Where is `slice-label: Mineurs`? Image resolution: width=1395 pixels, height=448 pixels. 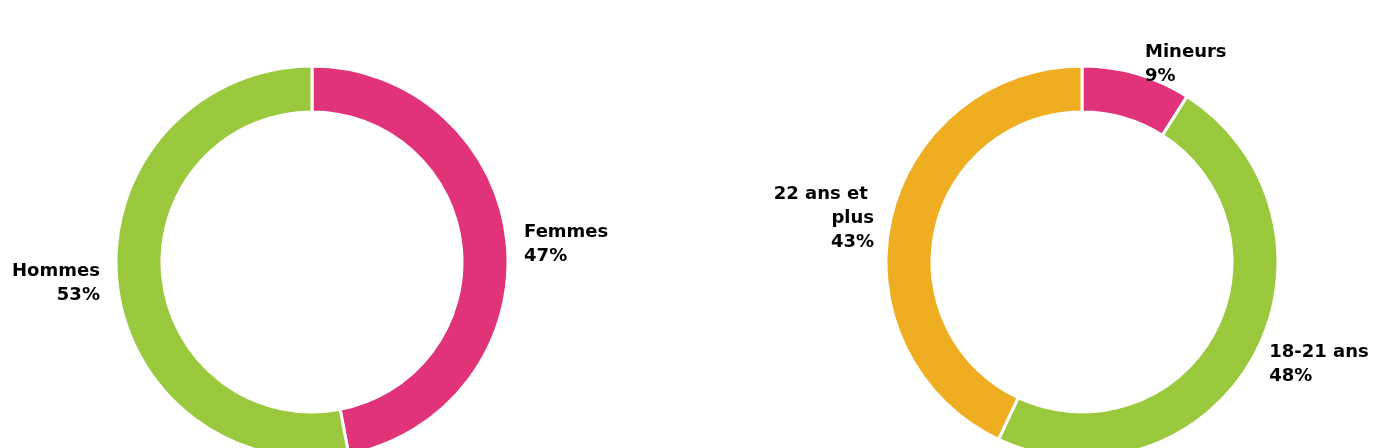 slice-label: Mineurs is located at coordinates (1186, 50).